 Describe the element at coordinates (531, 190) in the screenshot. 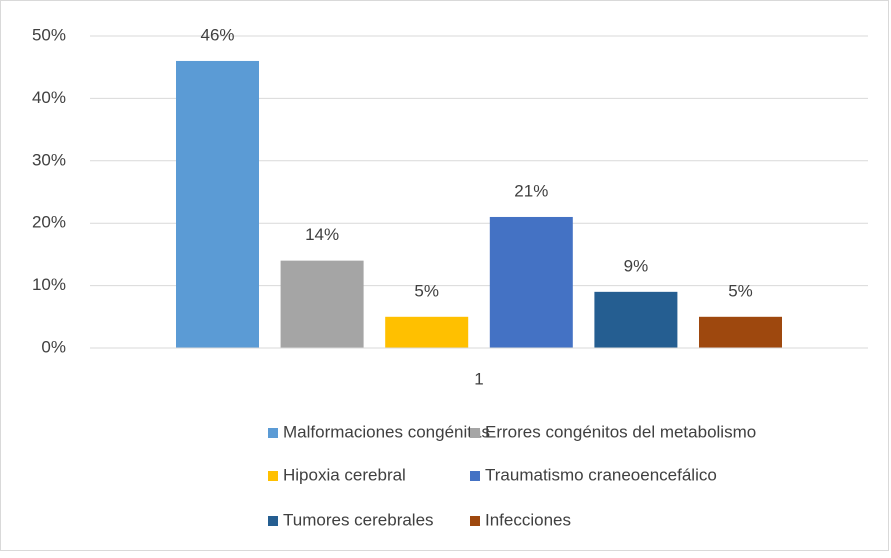

I see `data-label: 21%` at that location.